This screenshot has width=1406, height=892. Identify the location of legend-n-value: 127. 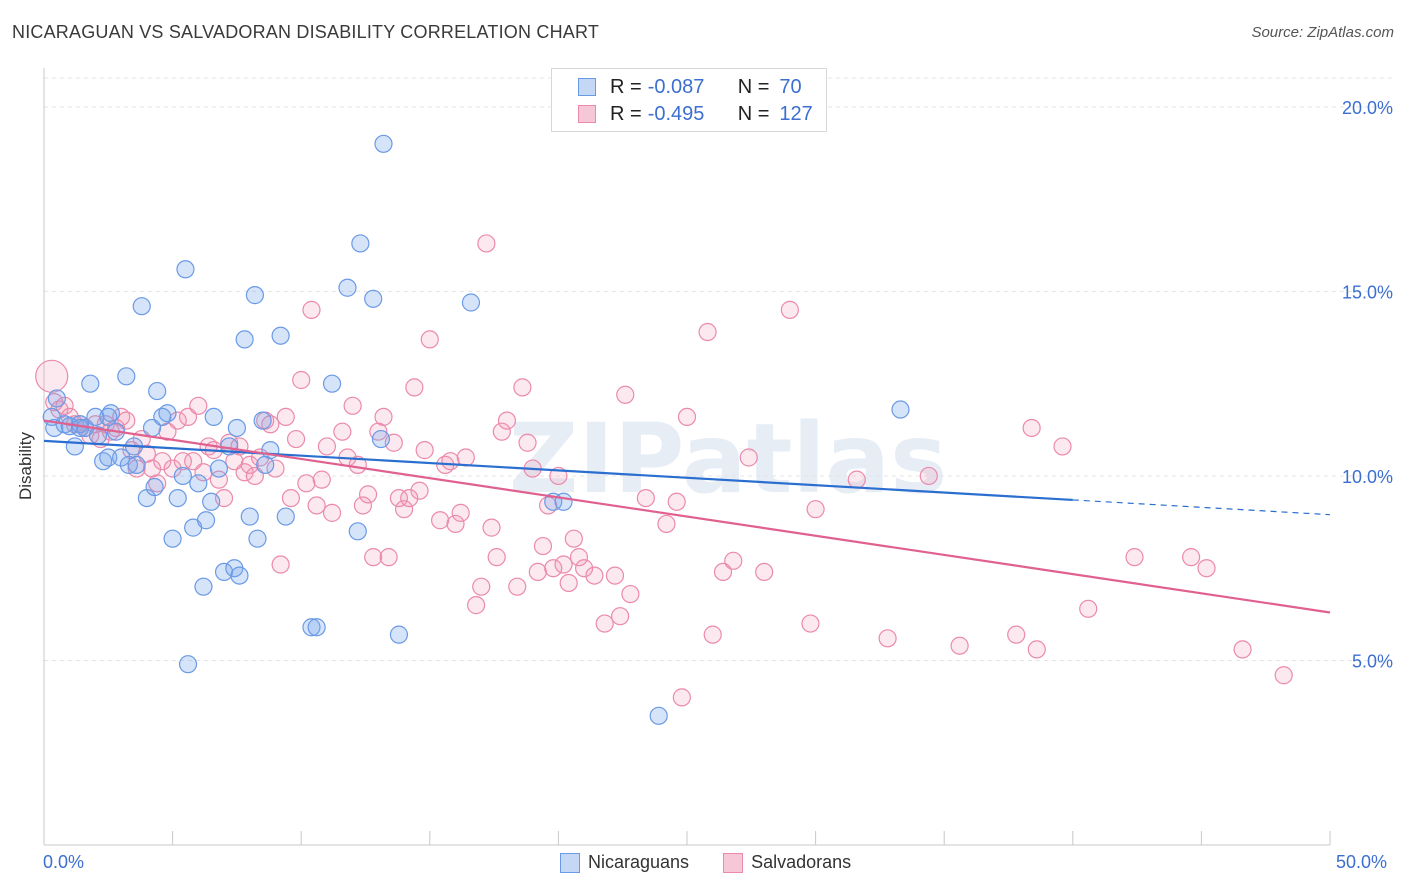
(796, 113).